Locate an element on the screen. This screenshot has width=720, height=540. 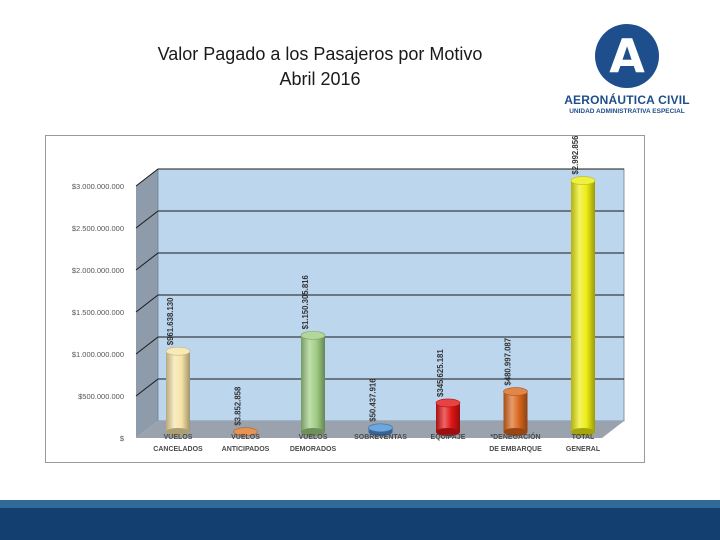
logo-emblem-icon is located at coordinates (627, 56).